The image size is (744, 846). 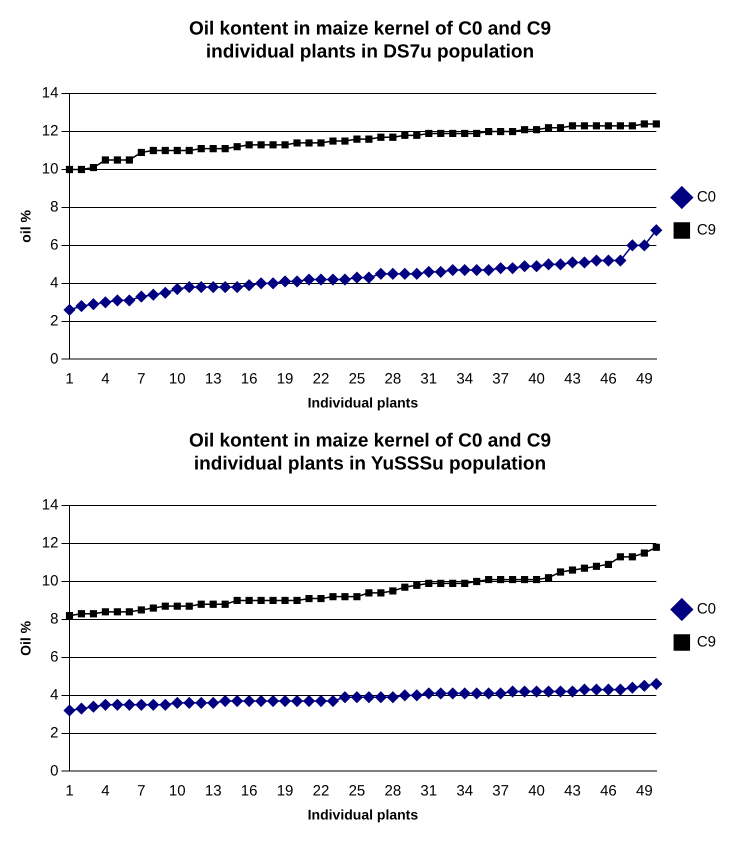 I want to click on x-tick-label: 1, so click(x=69, y=379).